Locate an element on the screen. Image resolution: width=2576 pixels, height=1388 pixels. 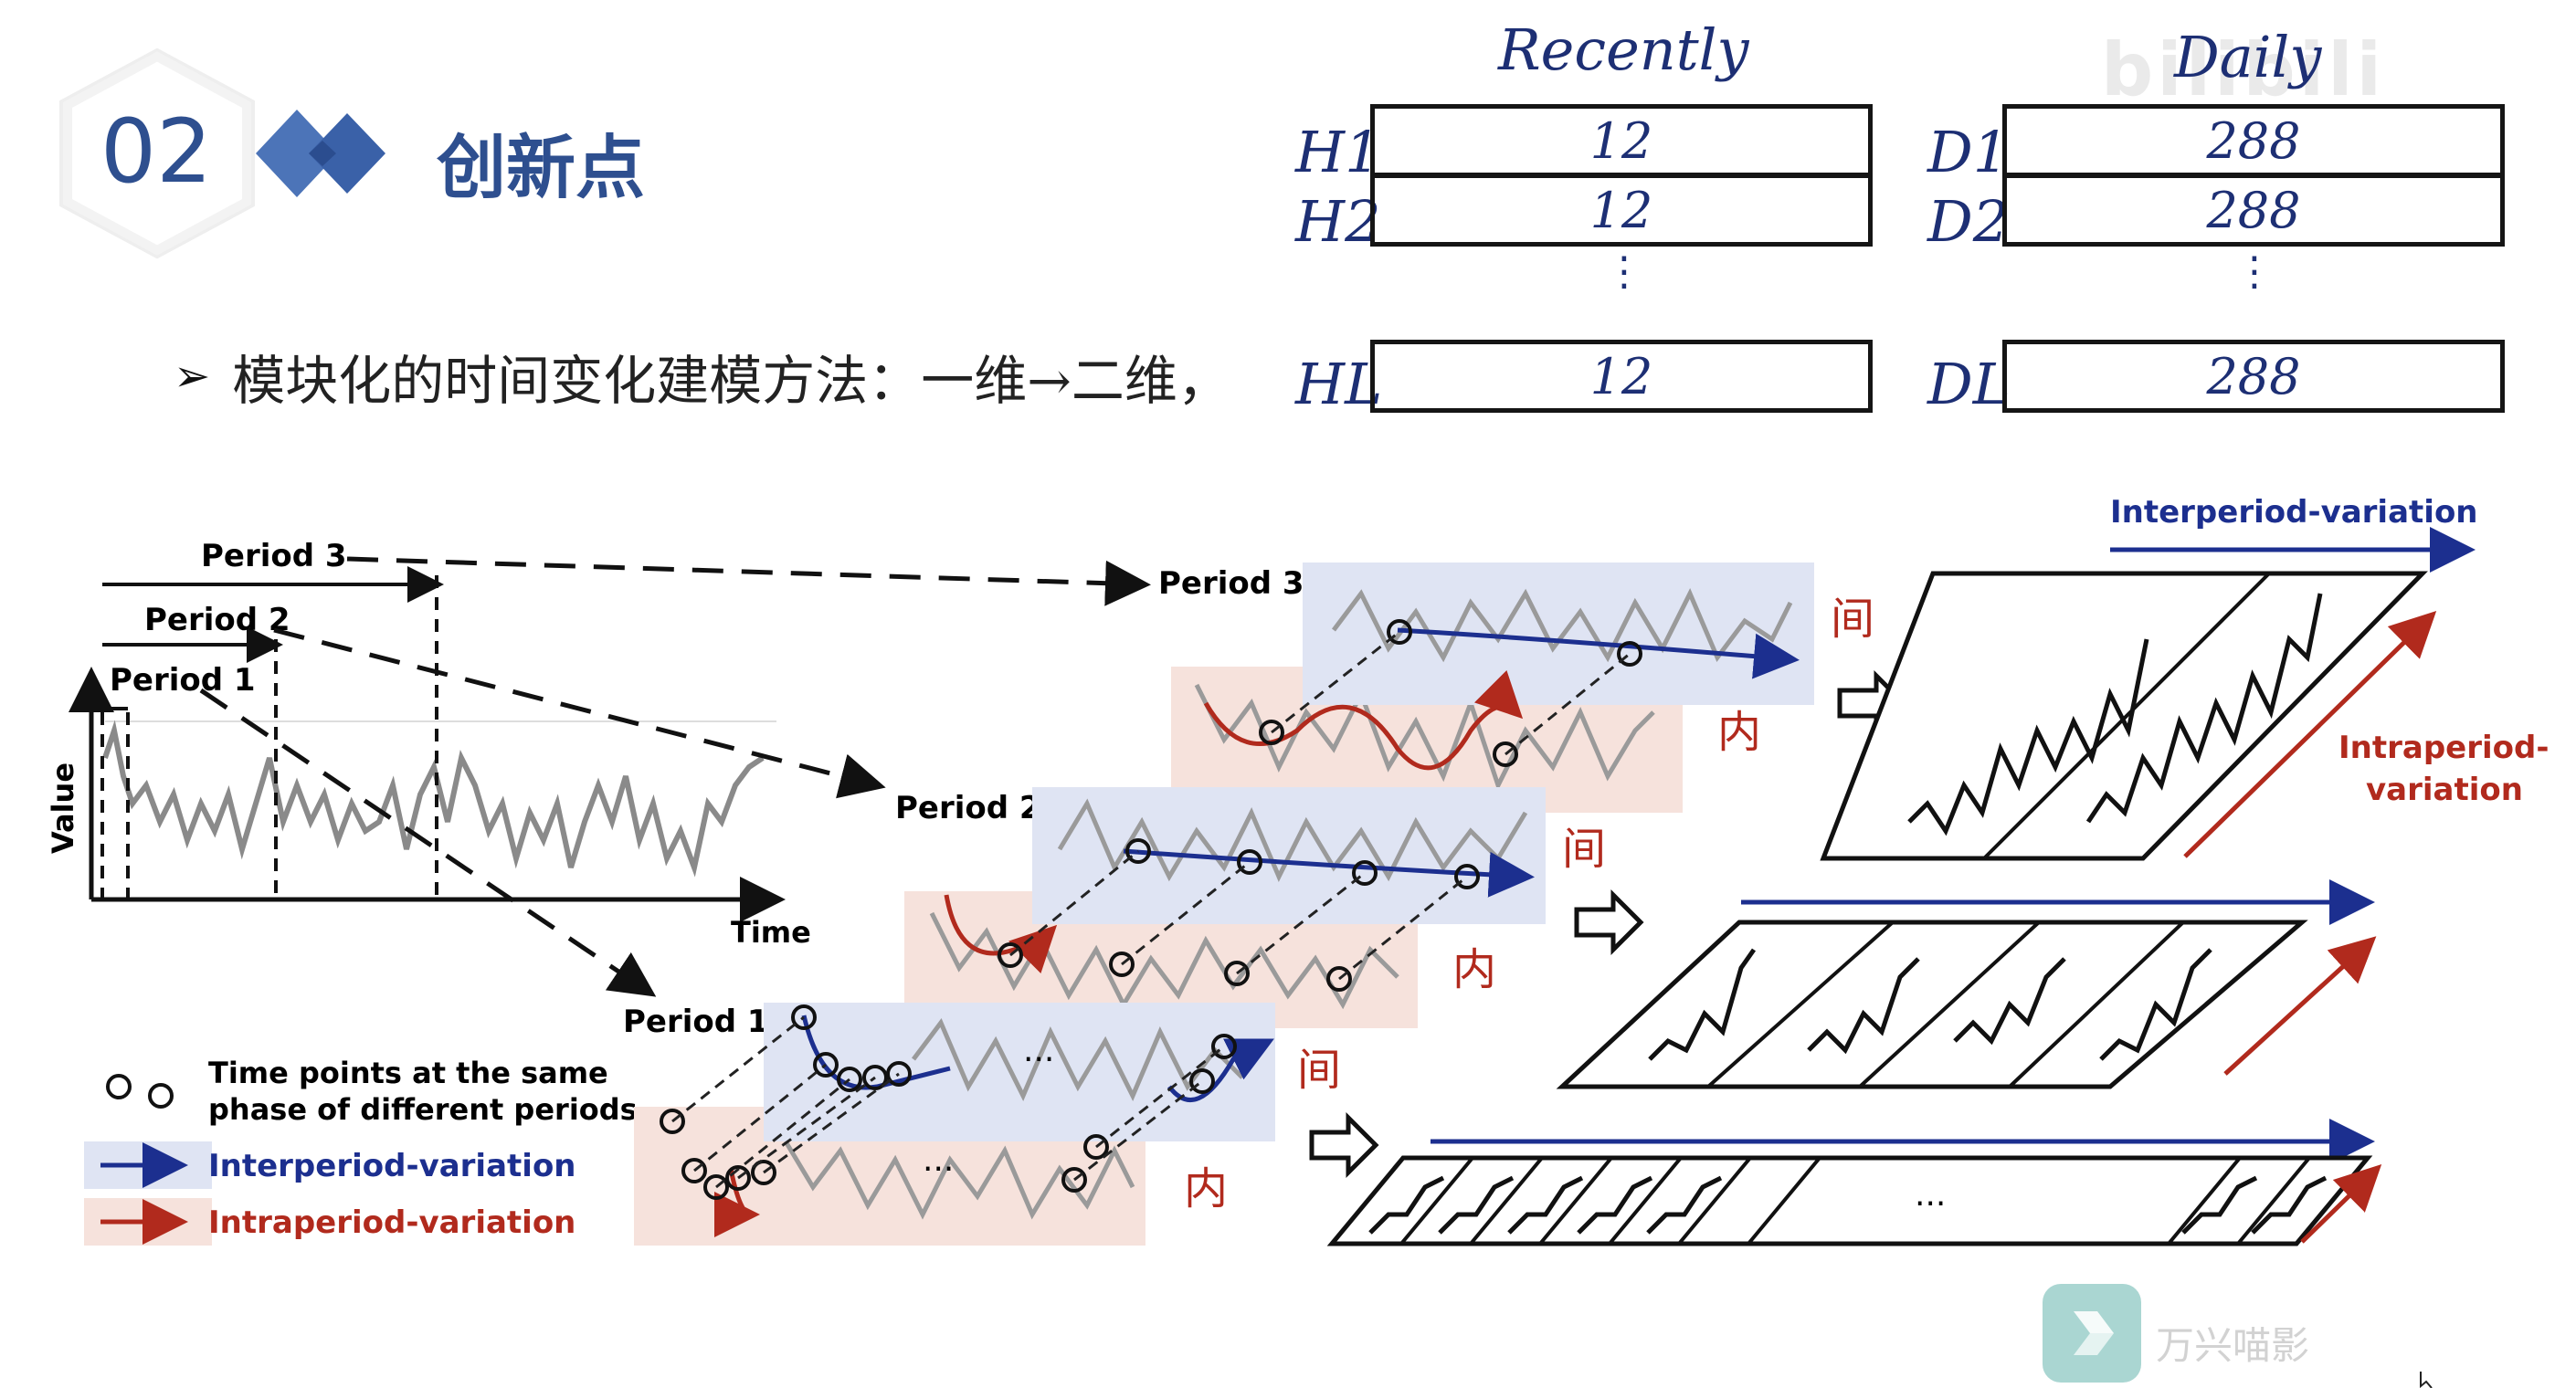
legend-inter-text: Interperiod-variation is located at coordinates (392, 1166).